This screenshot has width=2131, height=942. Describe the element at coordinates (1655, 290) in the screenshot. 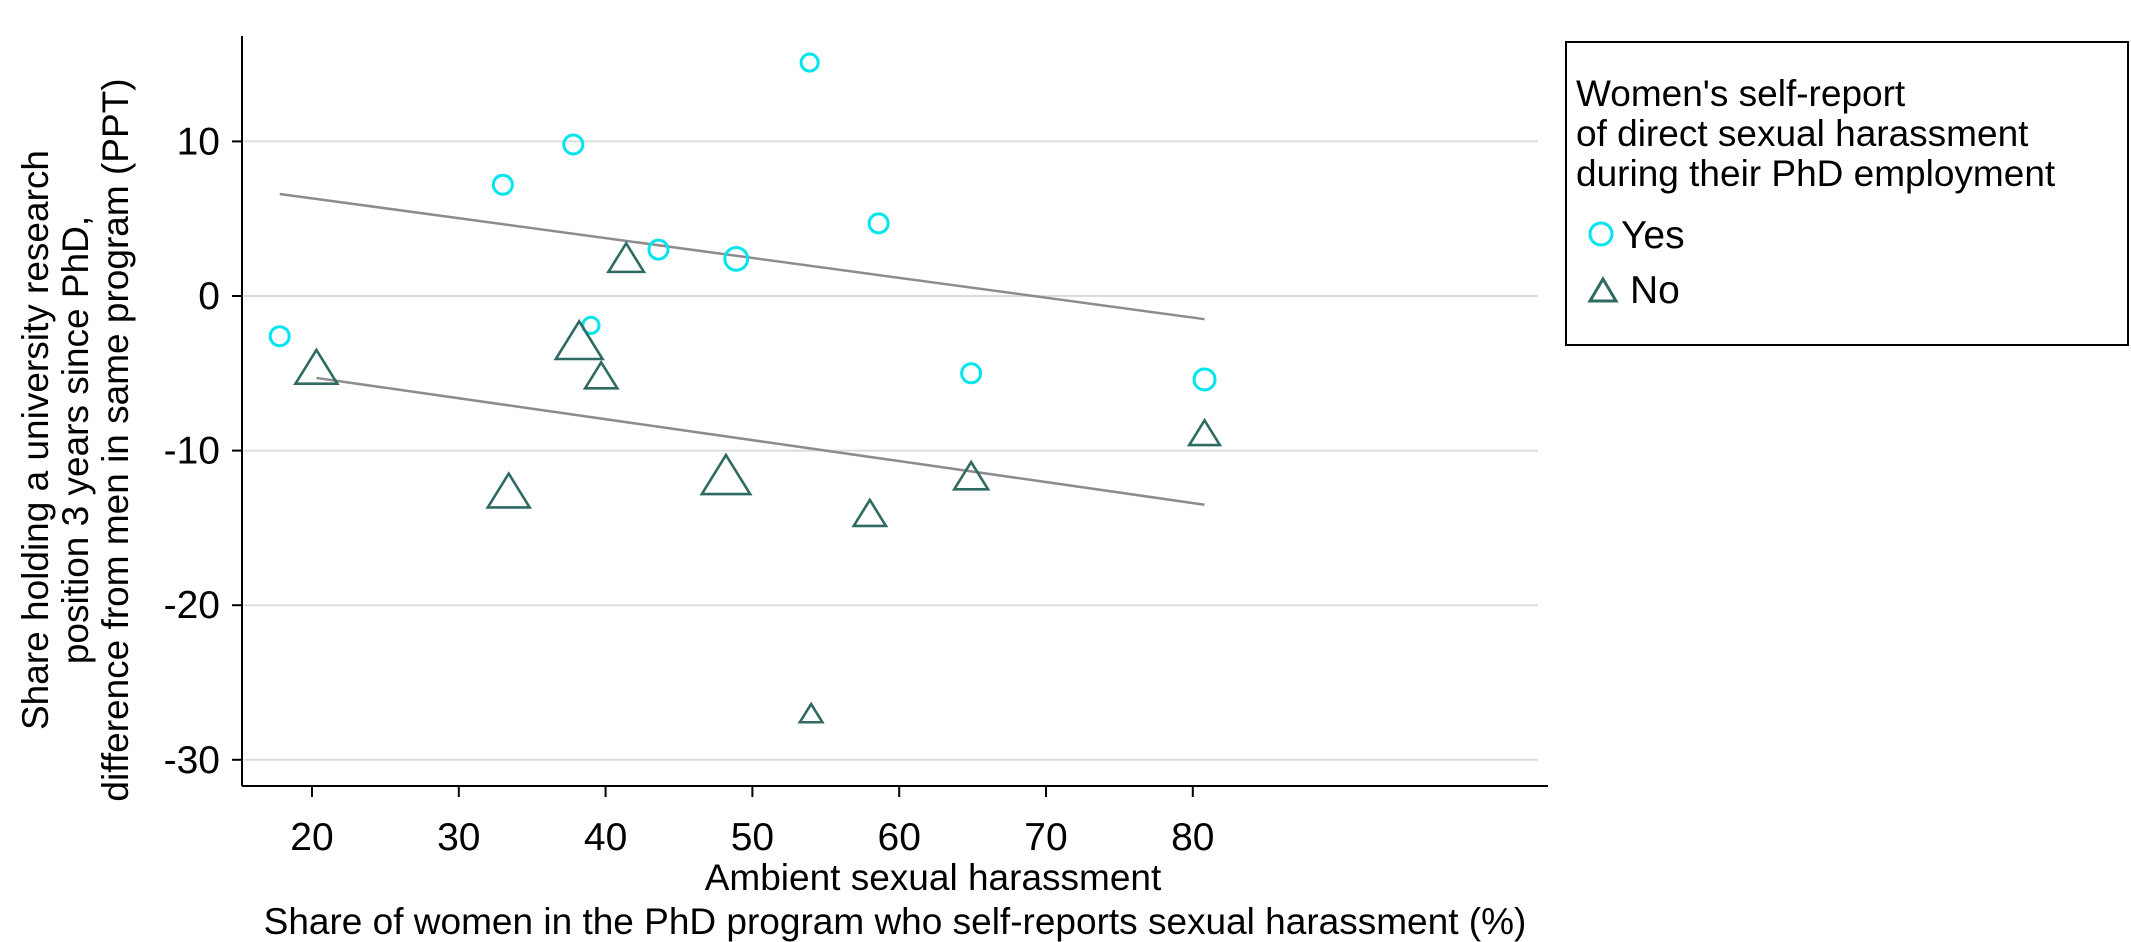

I see `legend-no-label: No` at that location.